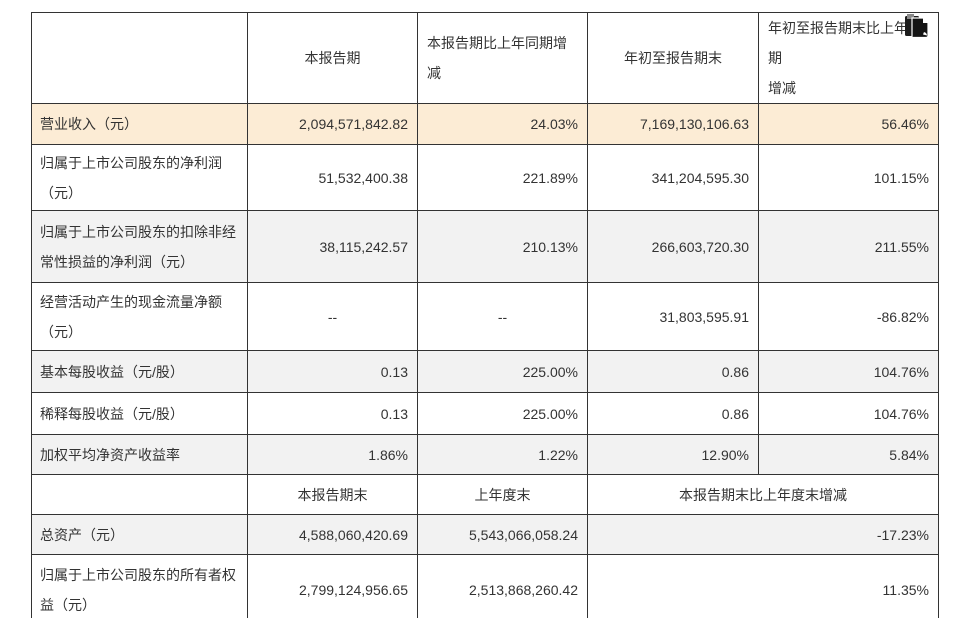 This screenshot has height=618, width=970. What do you see at coordinates (332, 494) in the screenshot?
I see `header-period-end: 本报告期末` at bounding box center [332, 494].